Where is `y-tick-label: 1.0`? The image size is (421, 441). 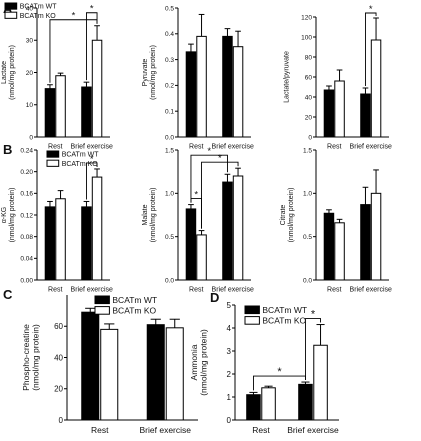 y-tick-label: 1.0 is located at coordinates (307, 194).